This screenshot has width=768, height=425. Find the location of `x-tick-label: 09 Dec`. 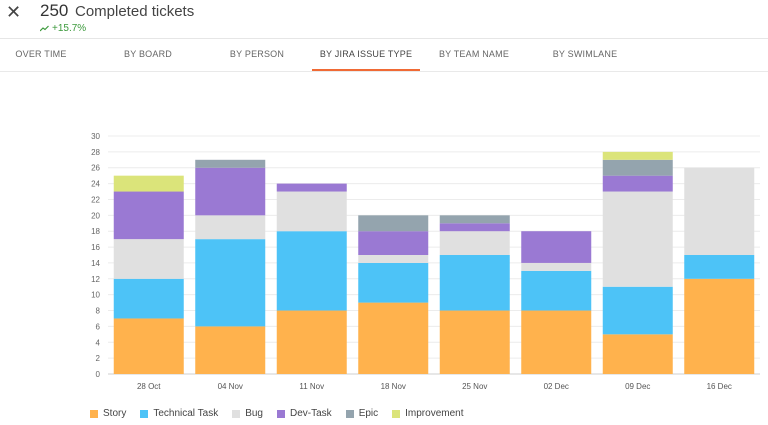

x-tick-label: 09 Dec is located at coordinates (637, 386).